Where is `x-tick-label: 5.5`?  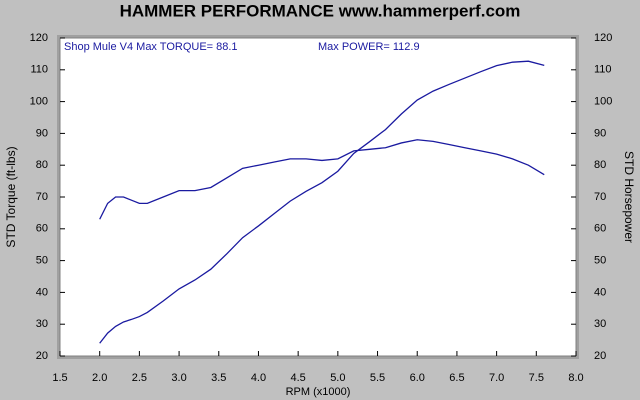
x-tick-label: 5.5 is located at coordinates (377, 378).